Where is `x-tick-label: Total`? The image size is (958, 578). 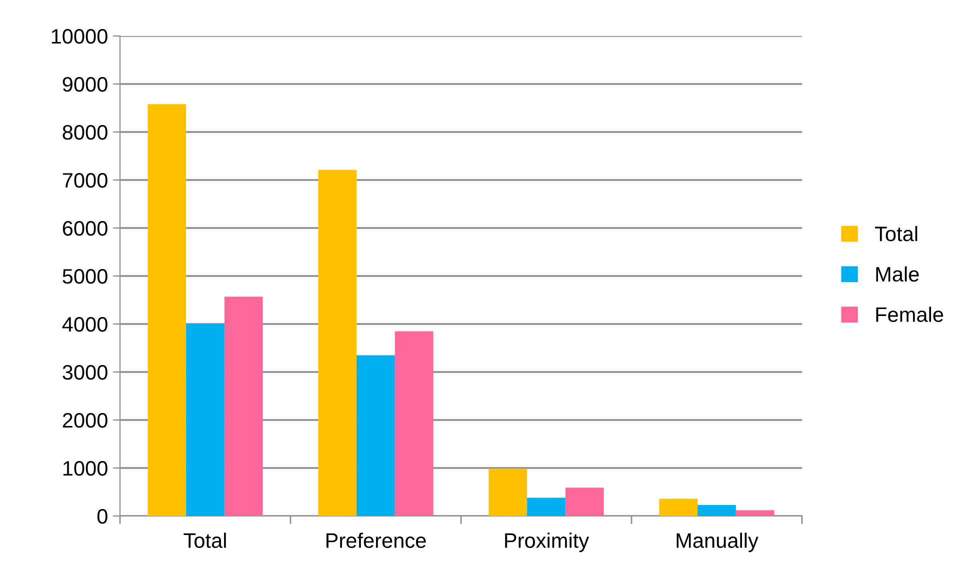 x-tick-label: Total is located at coordinates (205, 540).